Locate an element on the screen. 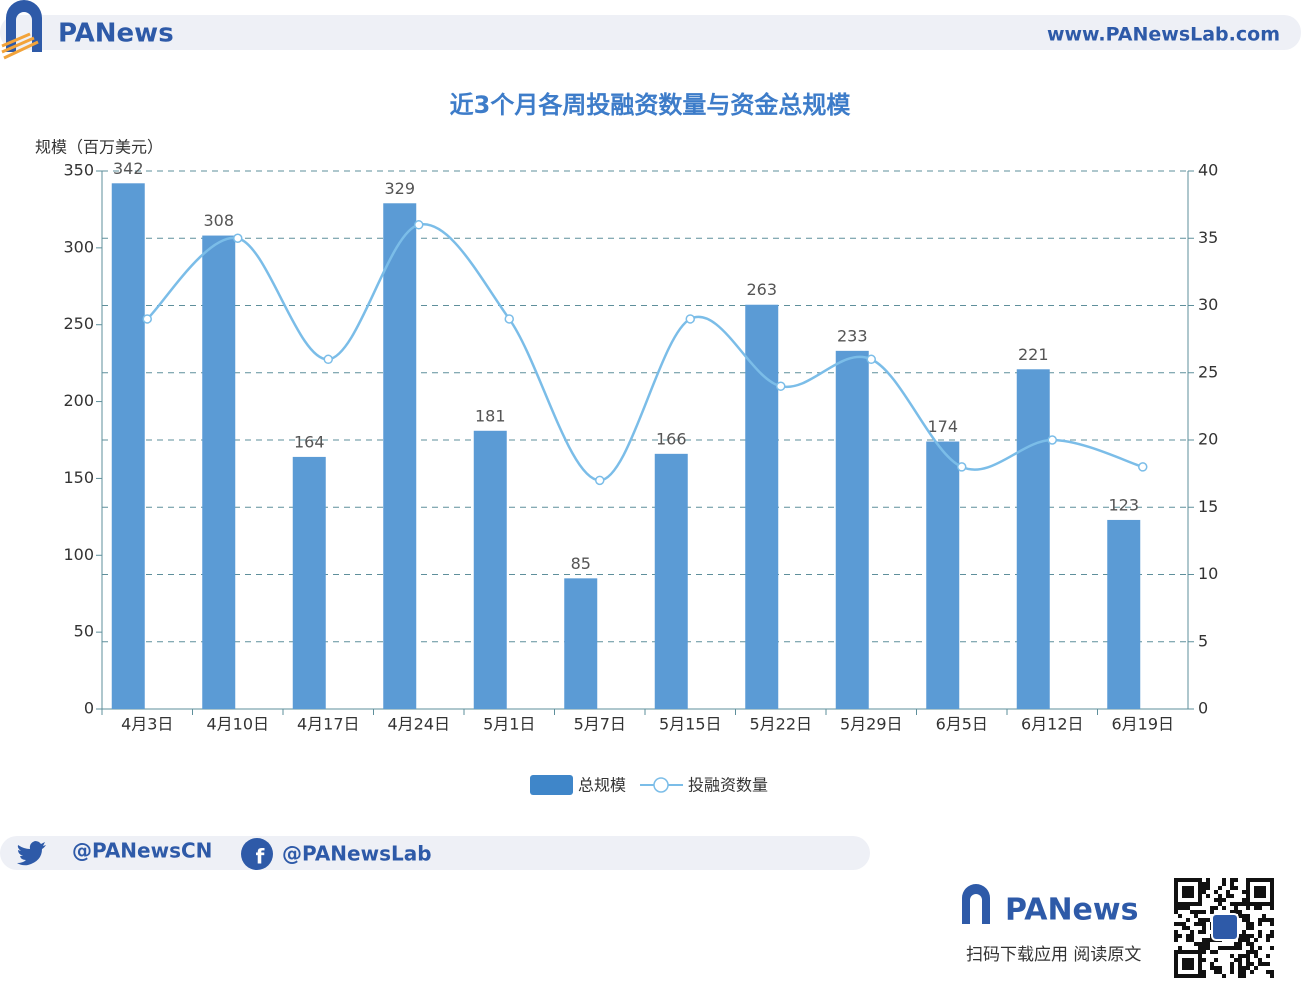 This screenshot has height=996, width=1301. x-tick-label: 4月24日 is located at coordinates (418, 724).